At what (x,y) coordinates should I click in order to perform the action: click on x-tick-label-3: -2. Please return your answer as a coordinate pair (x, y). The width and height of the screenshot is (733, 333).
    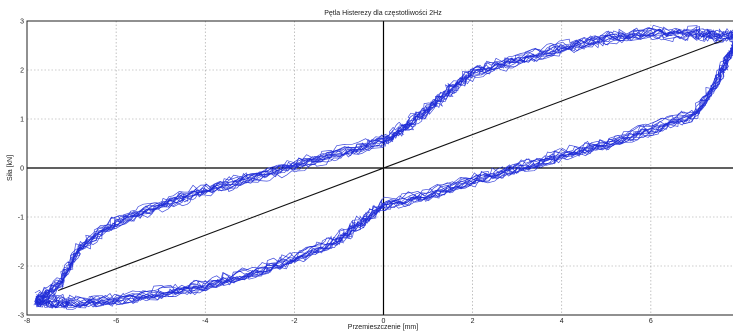
    Looking at the image, I should click on (294, 321).